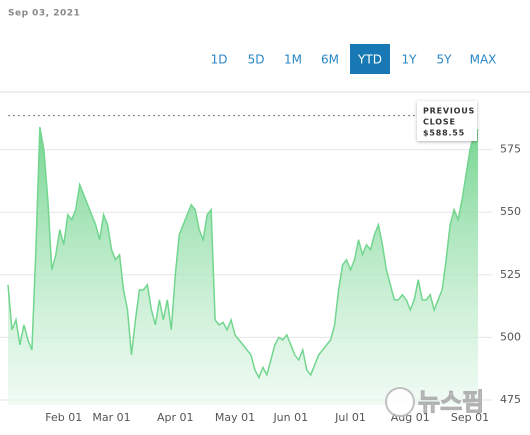  I want to click on y-tick-label: 550, so click(510, 211).